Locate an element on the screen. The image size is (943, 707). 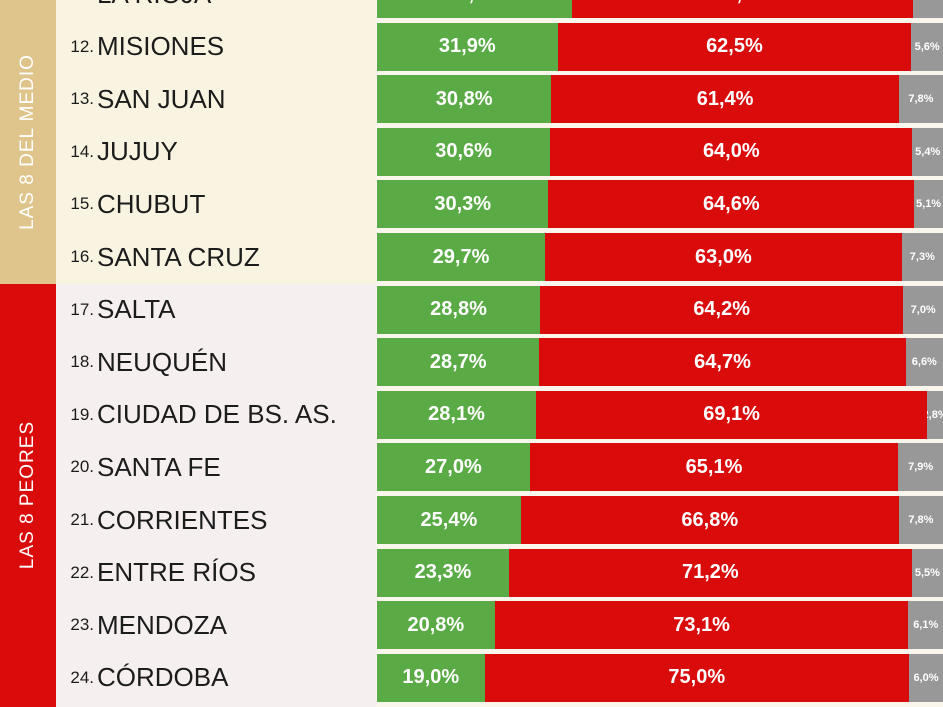
category-label: 24. CÓRDOBA is located at coordinates (142, 678).